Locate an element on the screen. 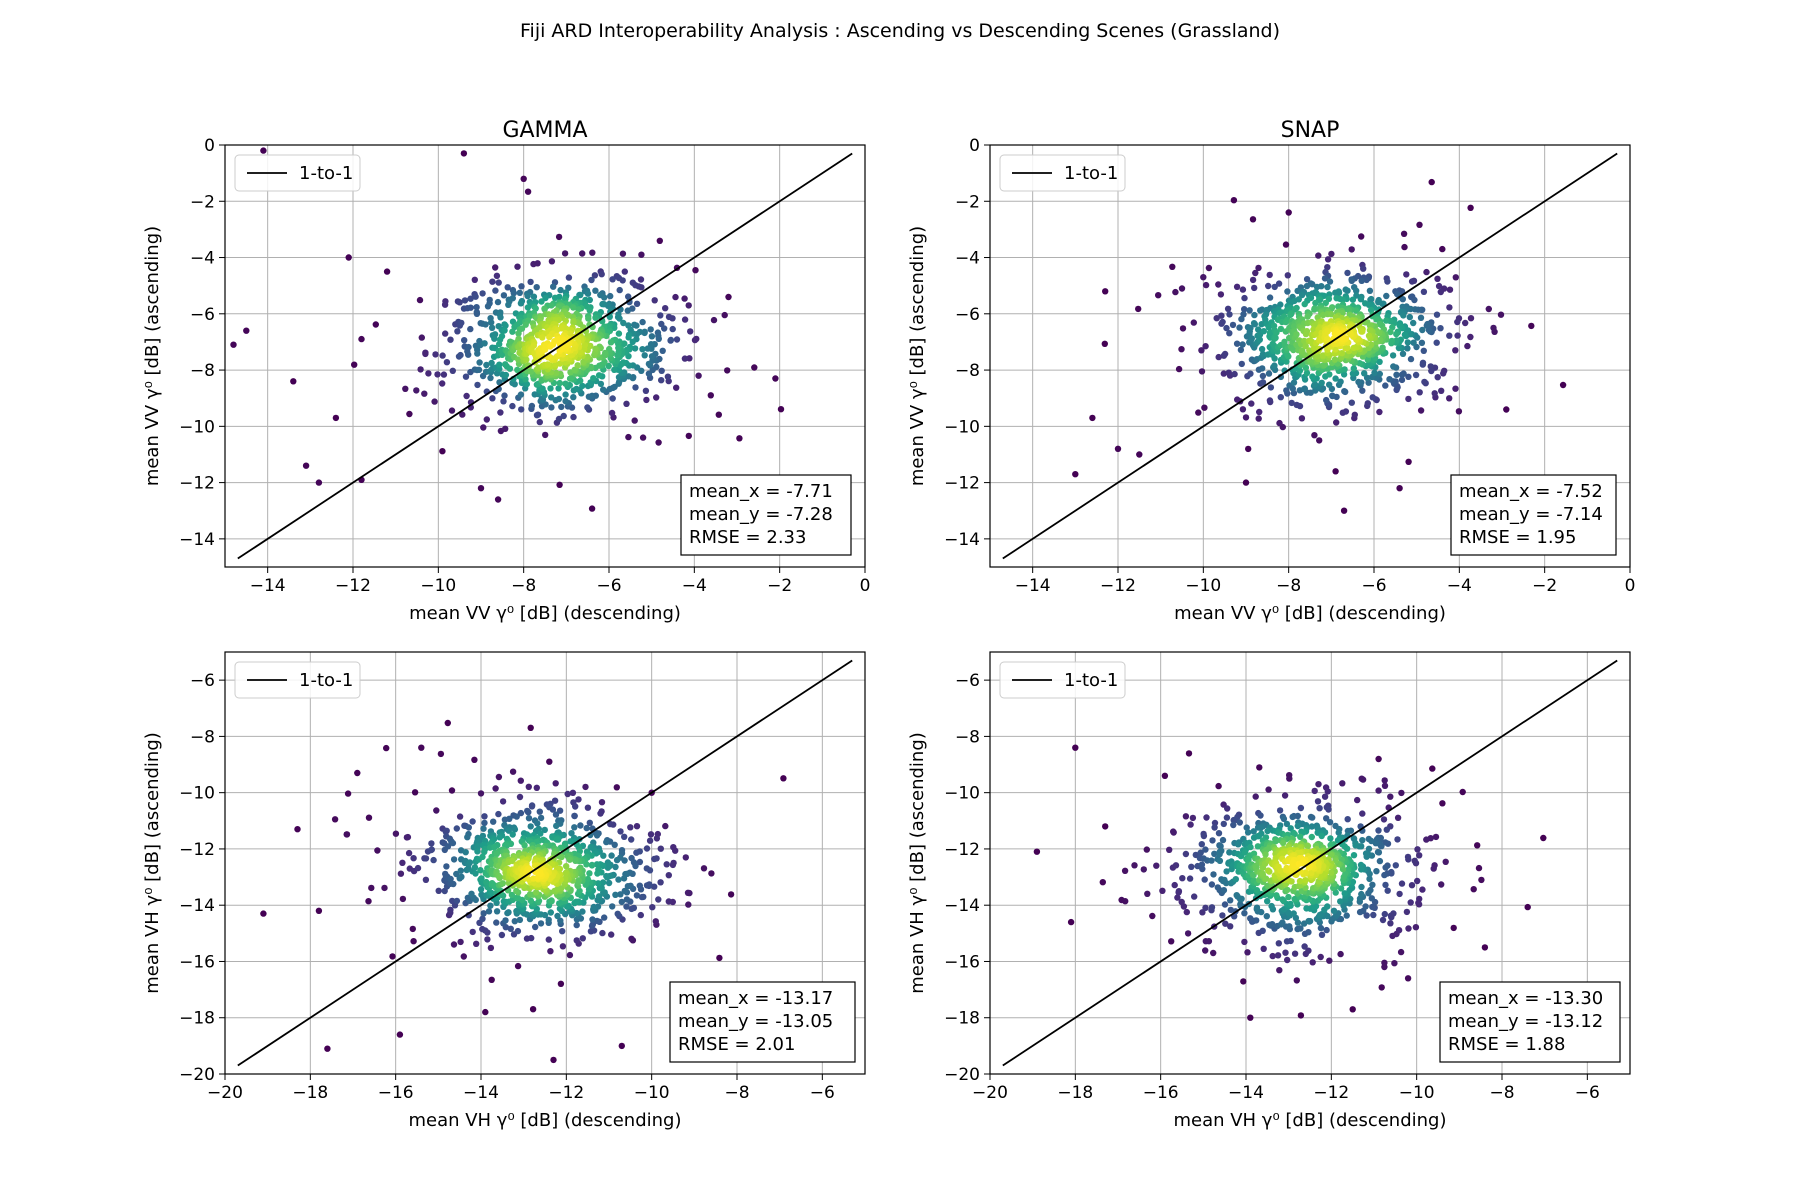  one-to-one-line is located at coordinates (545, 356).